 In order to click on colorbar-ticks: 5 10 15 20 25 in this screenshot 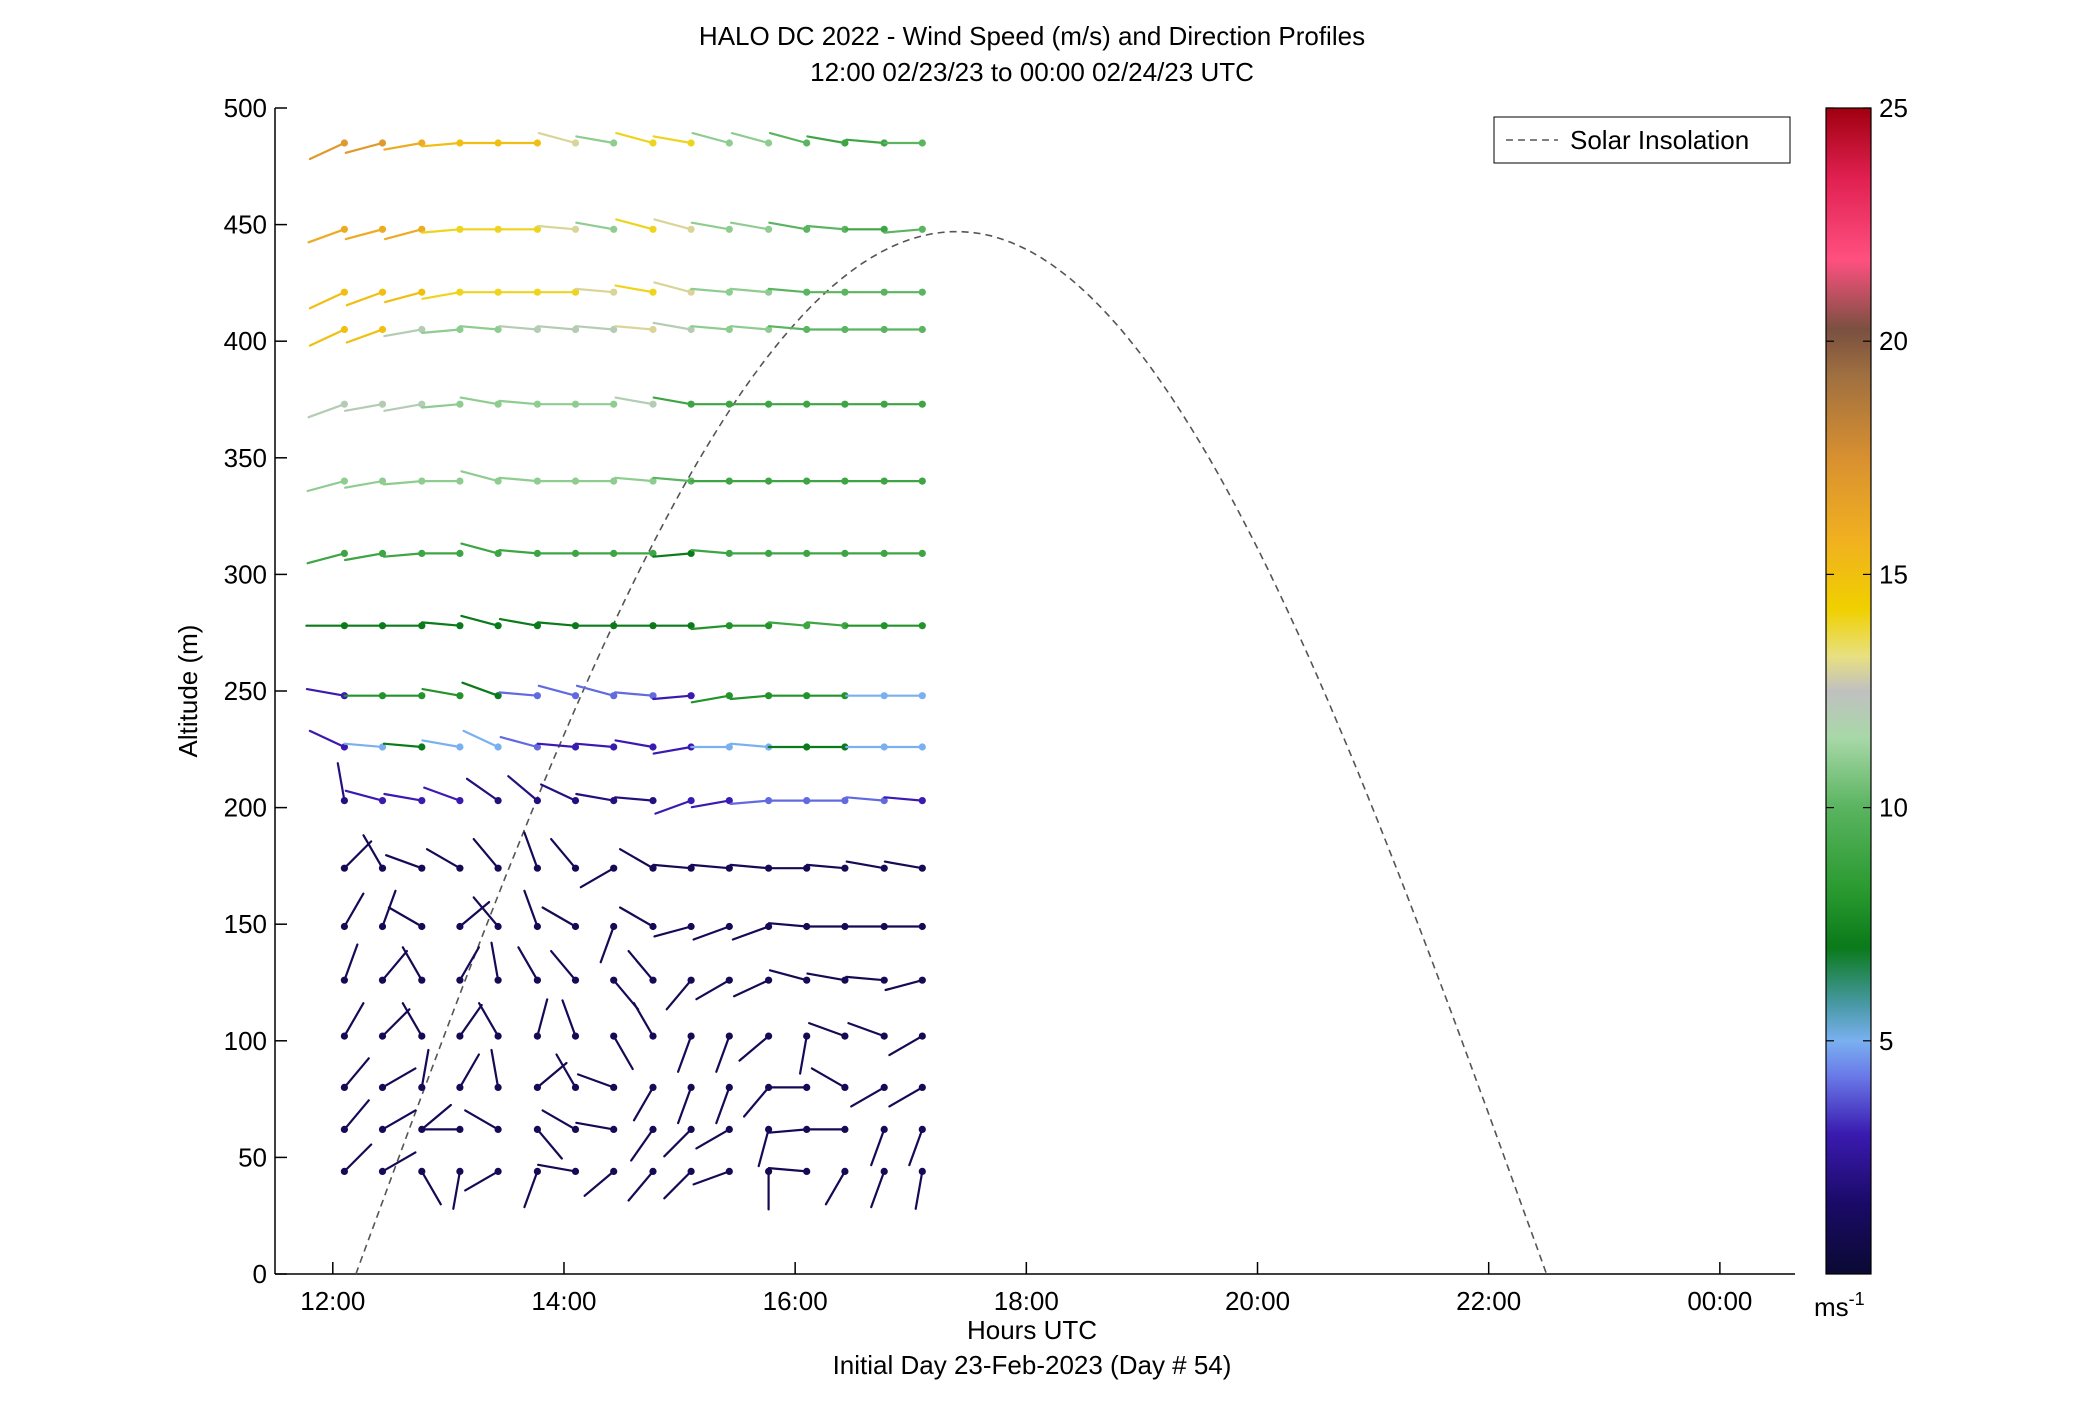, I will do `click(1867, 574)`.